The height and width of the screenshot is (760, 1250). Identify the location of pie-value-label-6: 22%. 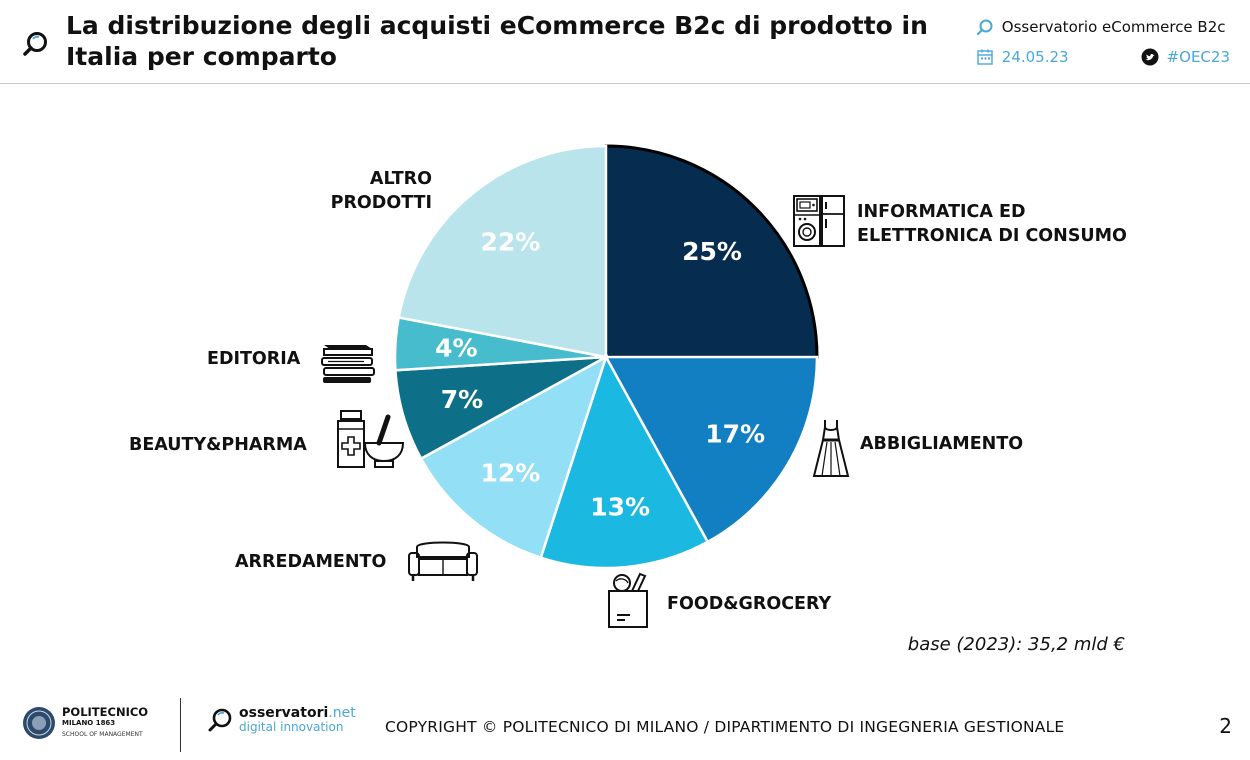
(510, 241).